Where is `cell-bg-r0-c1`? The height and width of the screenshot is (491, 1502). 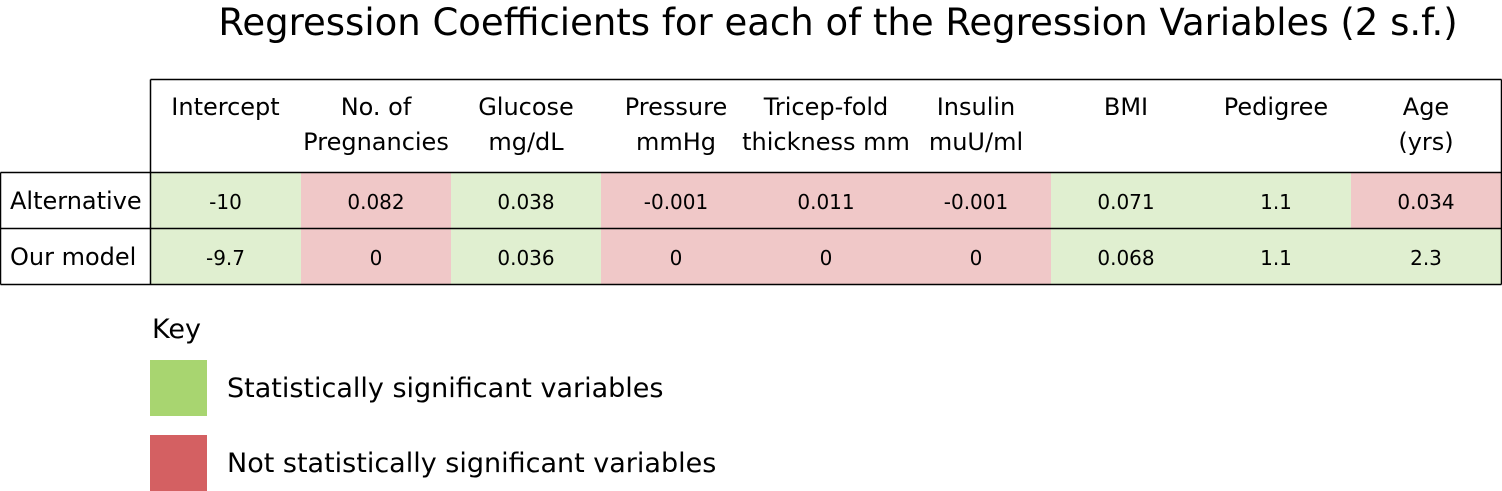 cell-bg-r0-c1 is located at coordinates (376, 200).